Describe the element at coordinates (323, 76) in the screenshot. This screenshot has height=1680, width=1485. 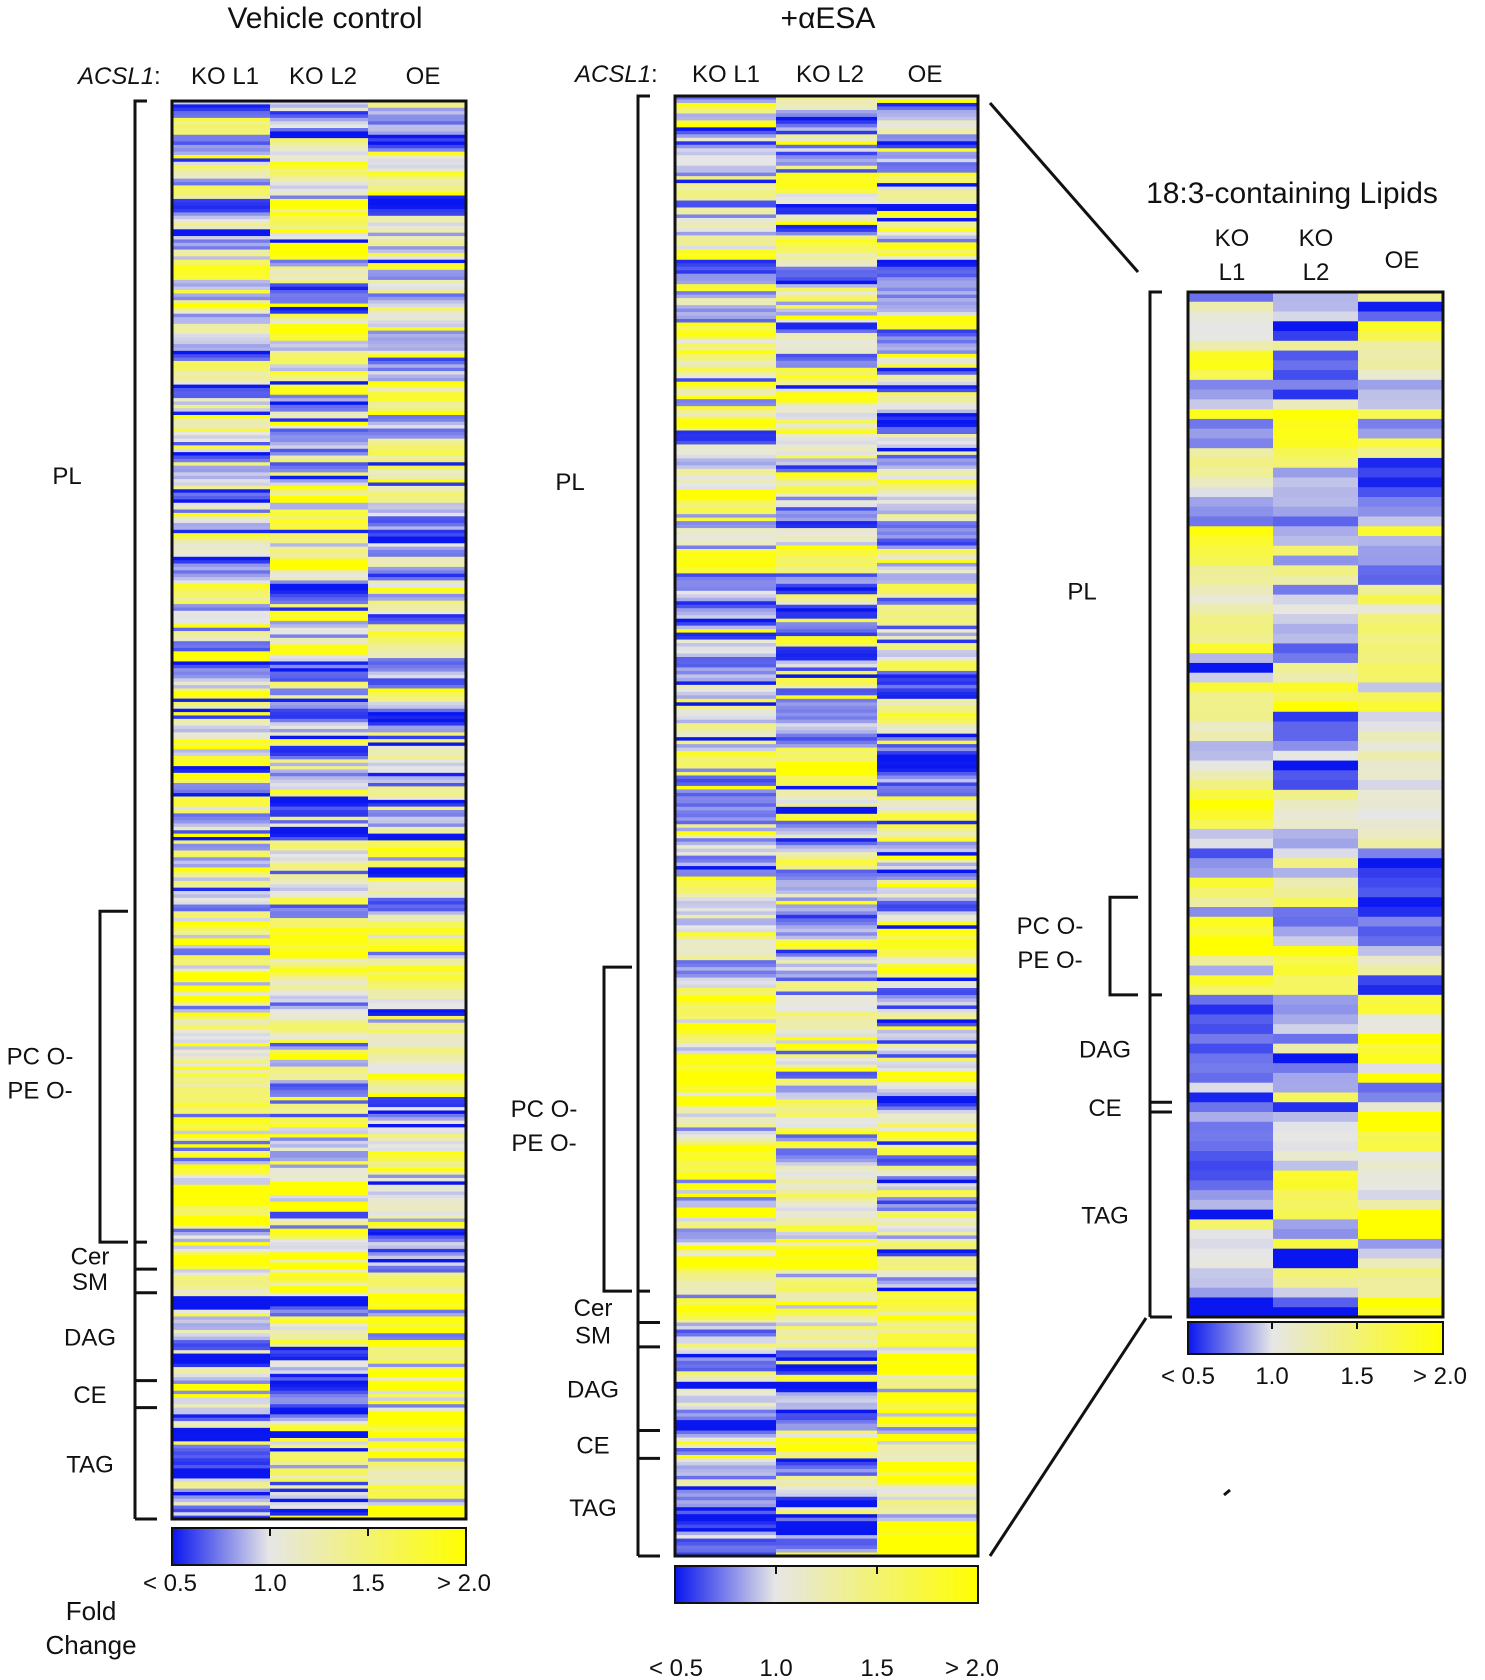
I see `panel1-col-label-1: KO L2` at that location.